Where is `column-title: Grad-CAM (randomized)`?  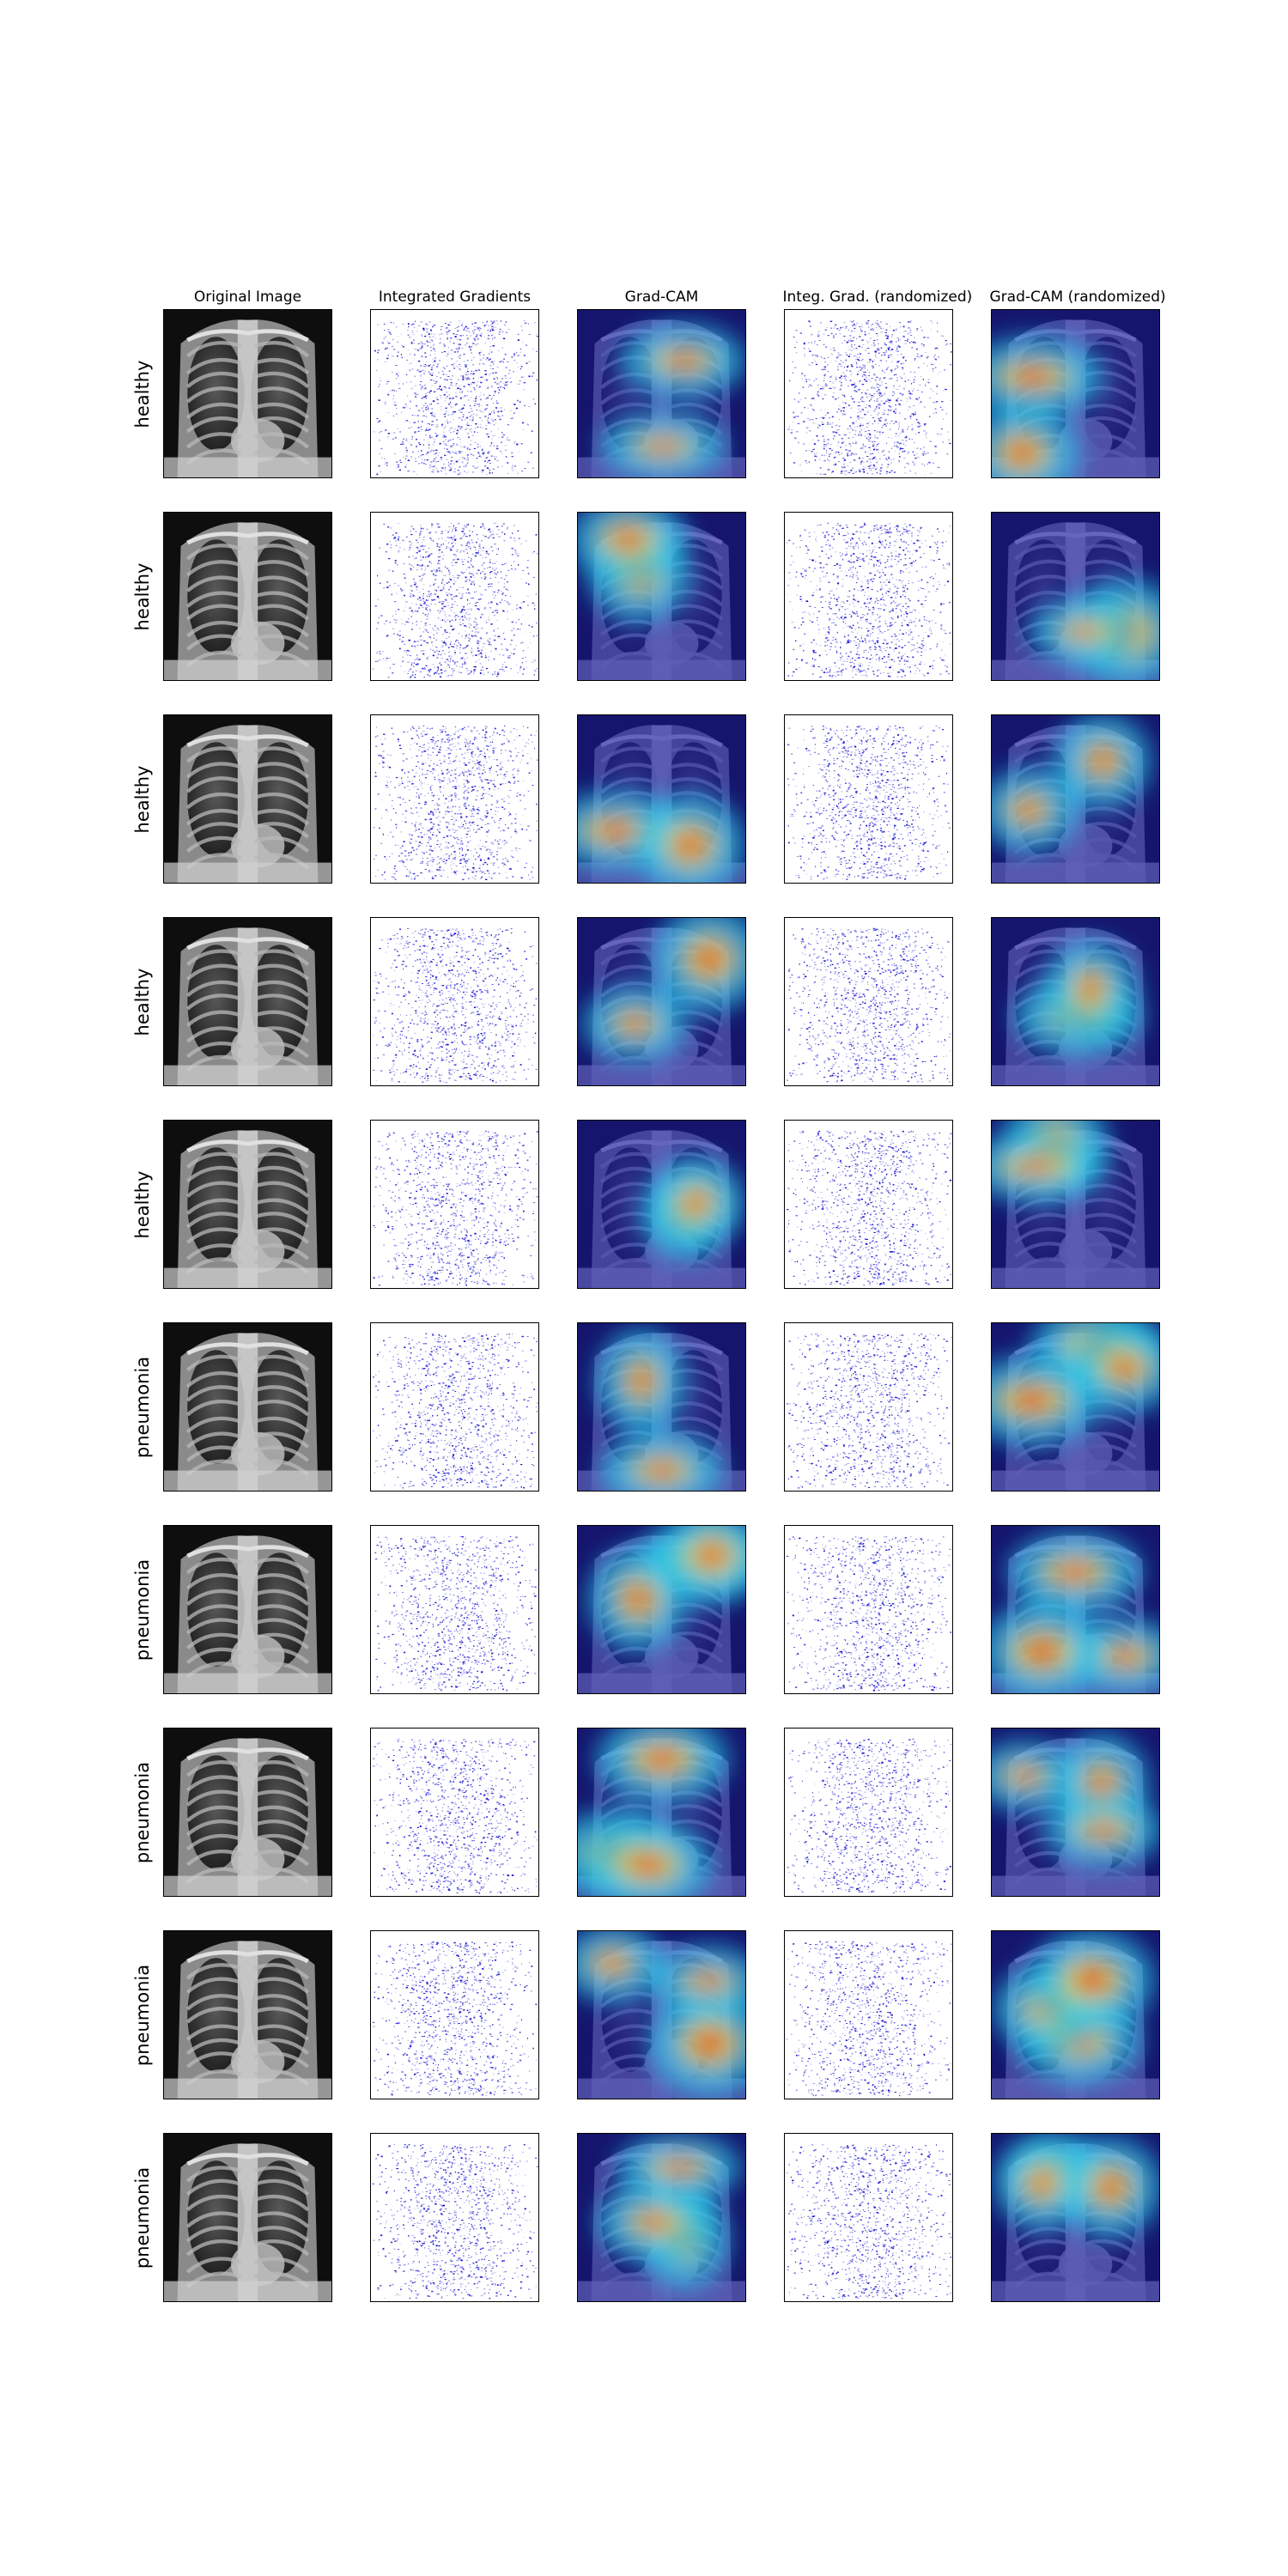
column-title: Grad-CAM (randomized) is located at coordinates (1078, 297).